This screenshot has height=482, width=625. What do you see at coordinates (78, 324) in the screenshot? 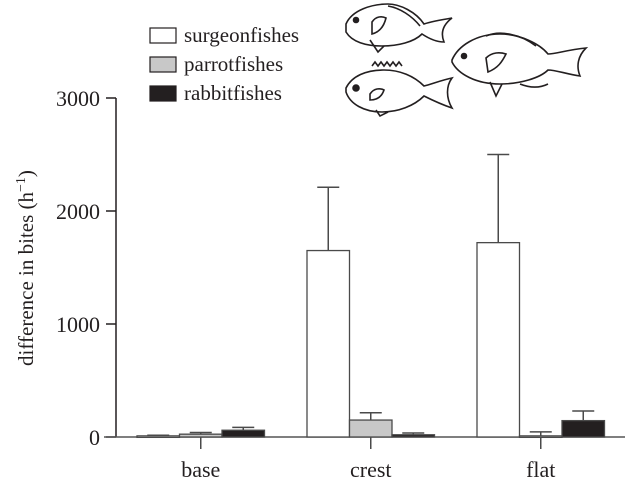
I see `y-tick-label: 1000` at bounding box center [78, 324].